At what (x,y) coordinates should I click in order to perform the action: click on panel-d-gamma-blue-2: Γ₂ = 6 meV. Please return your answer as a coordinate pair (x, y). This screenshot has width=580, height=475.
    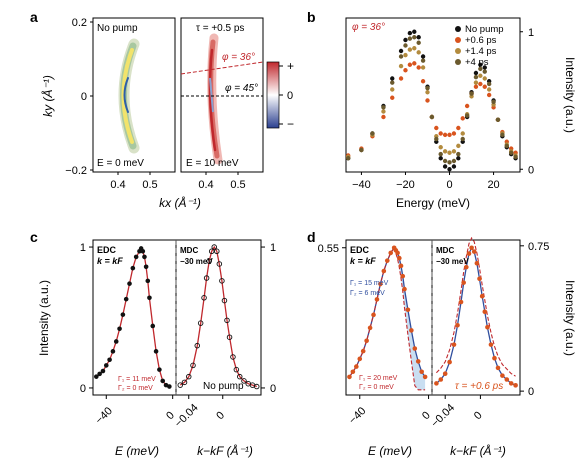
    Looking at the image, I should click on (367, 293).